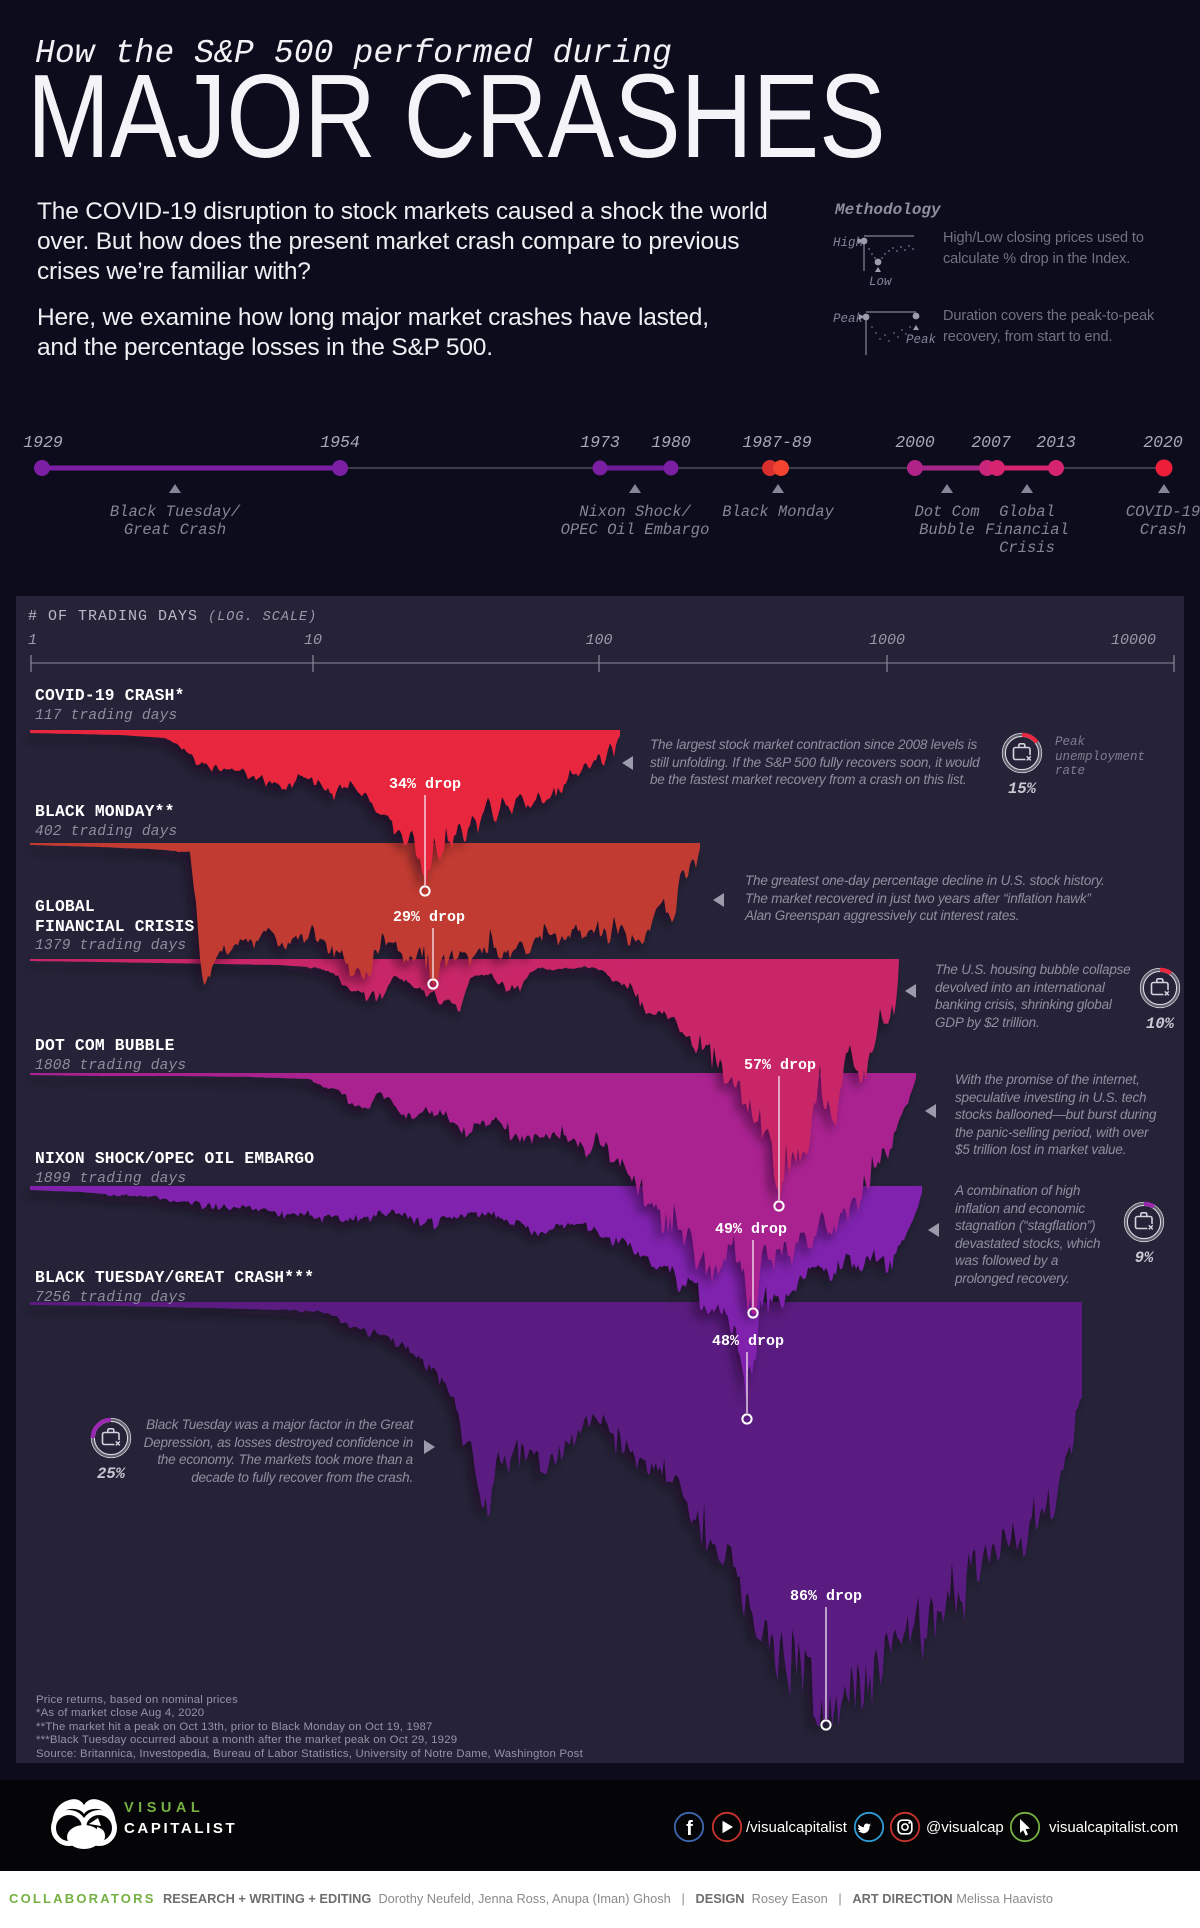  Describe the element at coordinates (848, 243) in the screenshot. I see `svg-text: High` at that location.